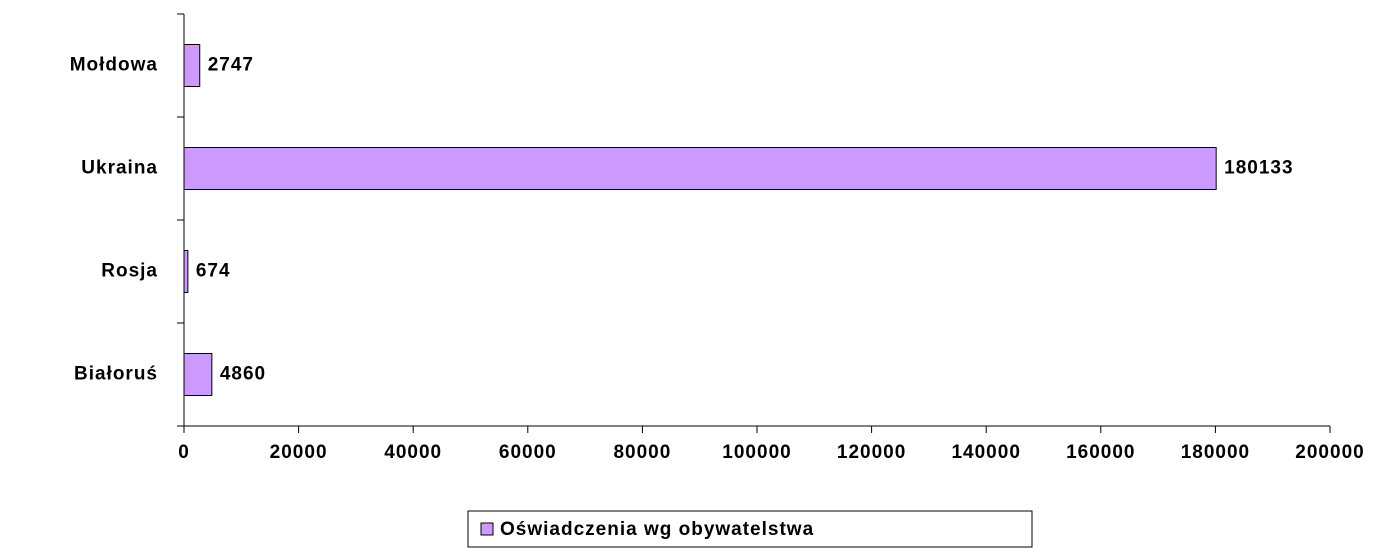 This screenshot has height=548, width=1376. What do you see at coordinates (1100, 452) in the screenshot?
I see `x-tick-label: 160000` at bounding box center [1100, 452].